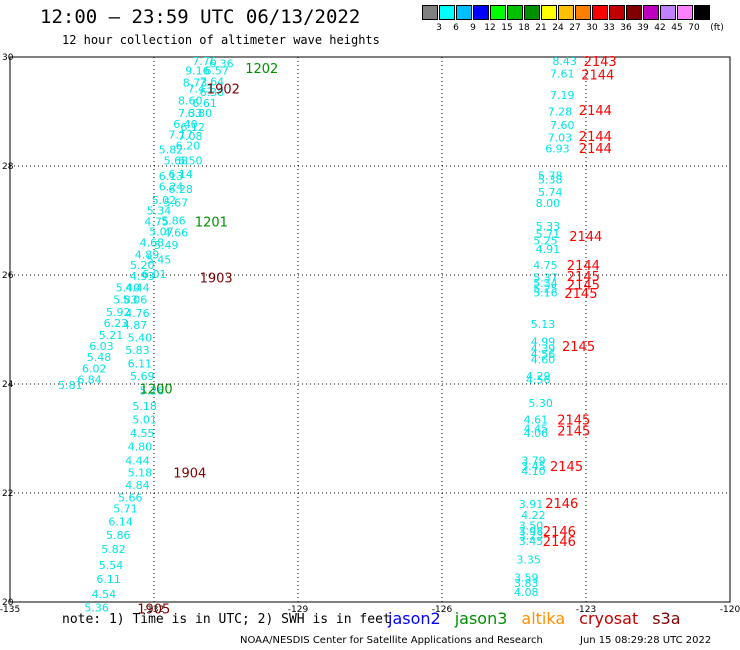 The height and width of the screenshot is (650, 740). What do you see at coordinates (140, 447) in the screenshot?
I see `wave-height-label: 4.80` at bounding box center [140, 447].